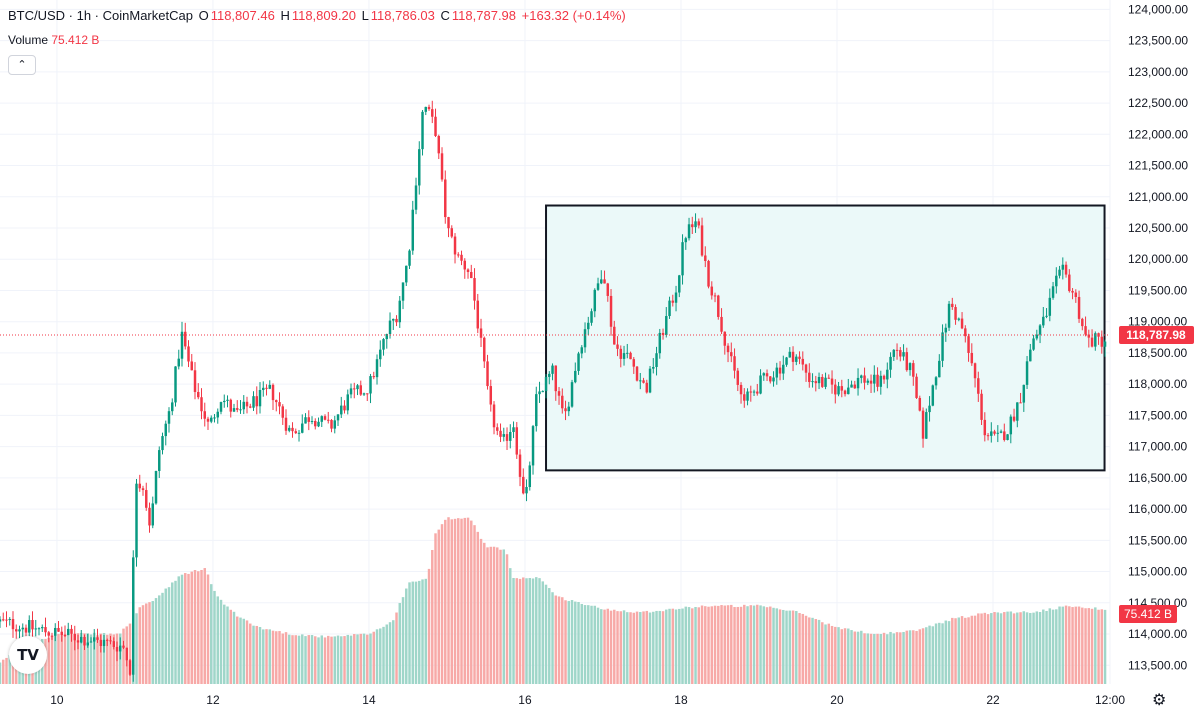 The height and width of the screenshot is (717, 1200). What do you see at coordinates (100, 15) in the screenshot?
I see `symbol-title: BTC/USD · 1h · CoinMarketCap` at bounding box center [100, 15].